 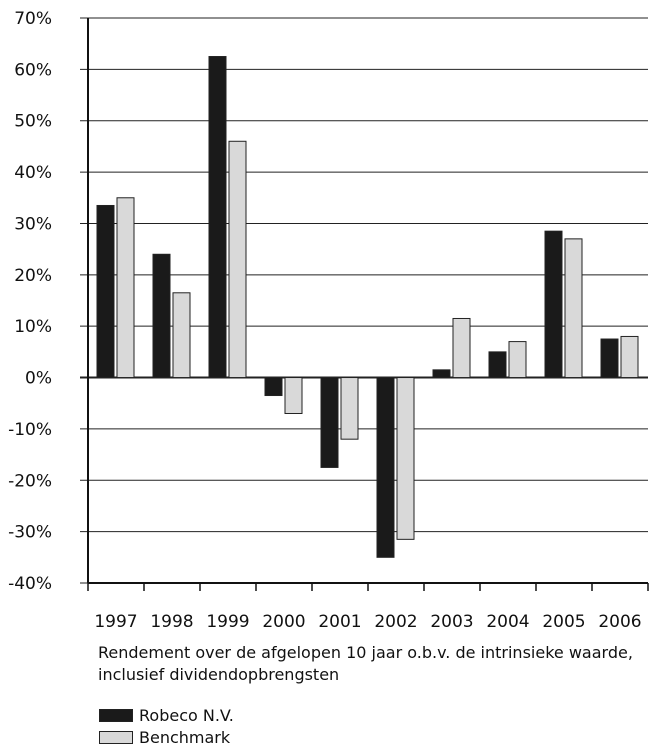 I want to click on bar-robeco-n-v-2002, so click(x=385, y=467).